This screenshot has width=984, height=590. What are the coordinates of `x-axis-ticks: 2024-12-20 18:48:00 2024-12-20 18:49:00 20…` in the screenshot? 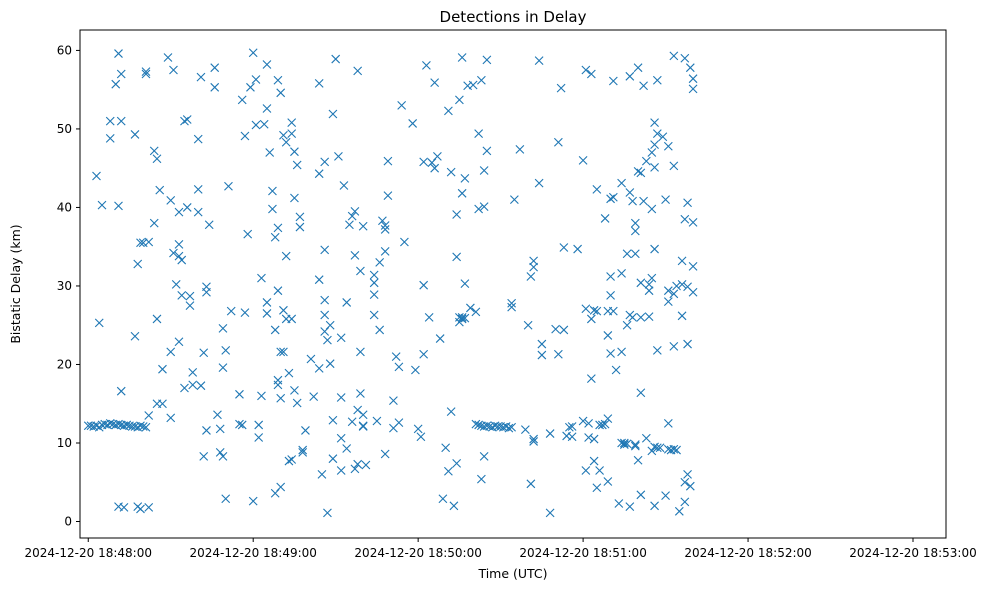 It's located at (501, 549).